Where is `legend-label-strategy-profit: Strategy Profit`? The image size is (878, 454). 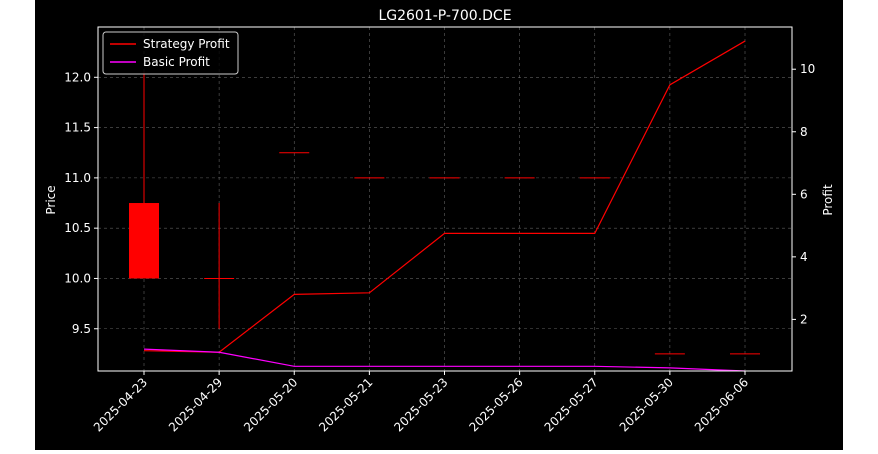
legend-label-strategy-profit: Strategy Profit is located at coordinates (186, 44).